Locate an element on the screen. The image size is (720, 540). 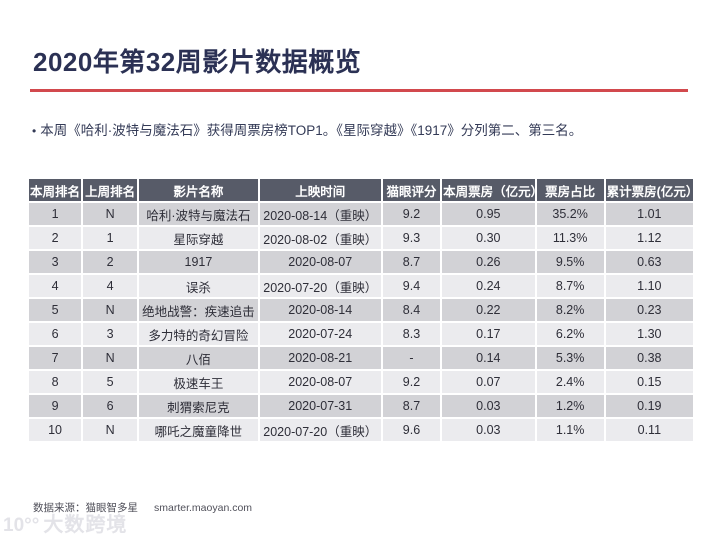
cell-week-boxoffice: 0.07 is located at coordinates (488, 382).